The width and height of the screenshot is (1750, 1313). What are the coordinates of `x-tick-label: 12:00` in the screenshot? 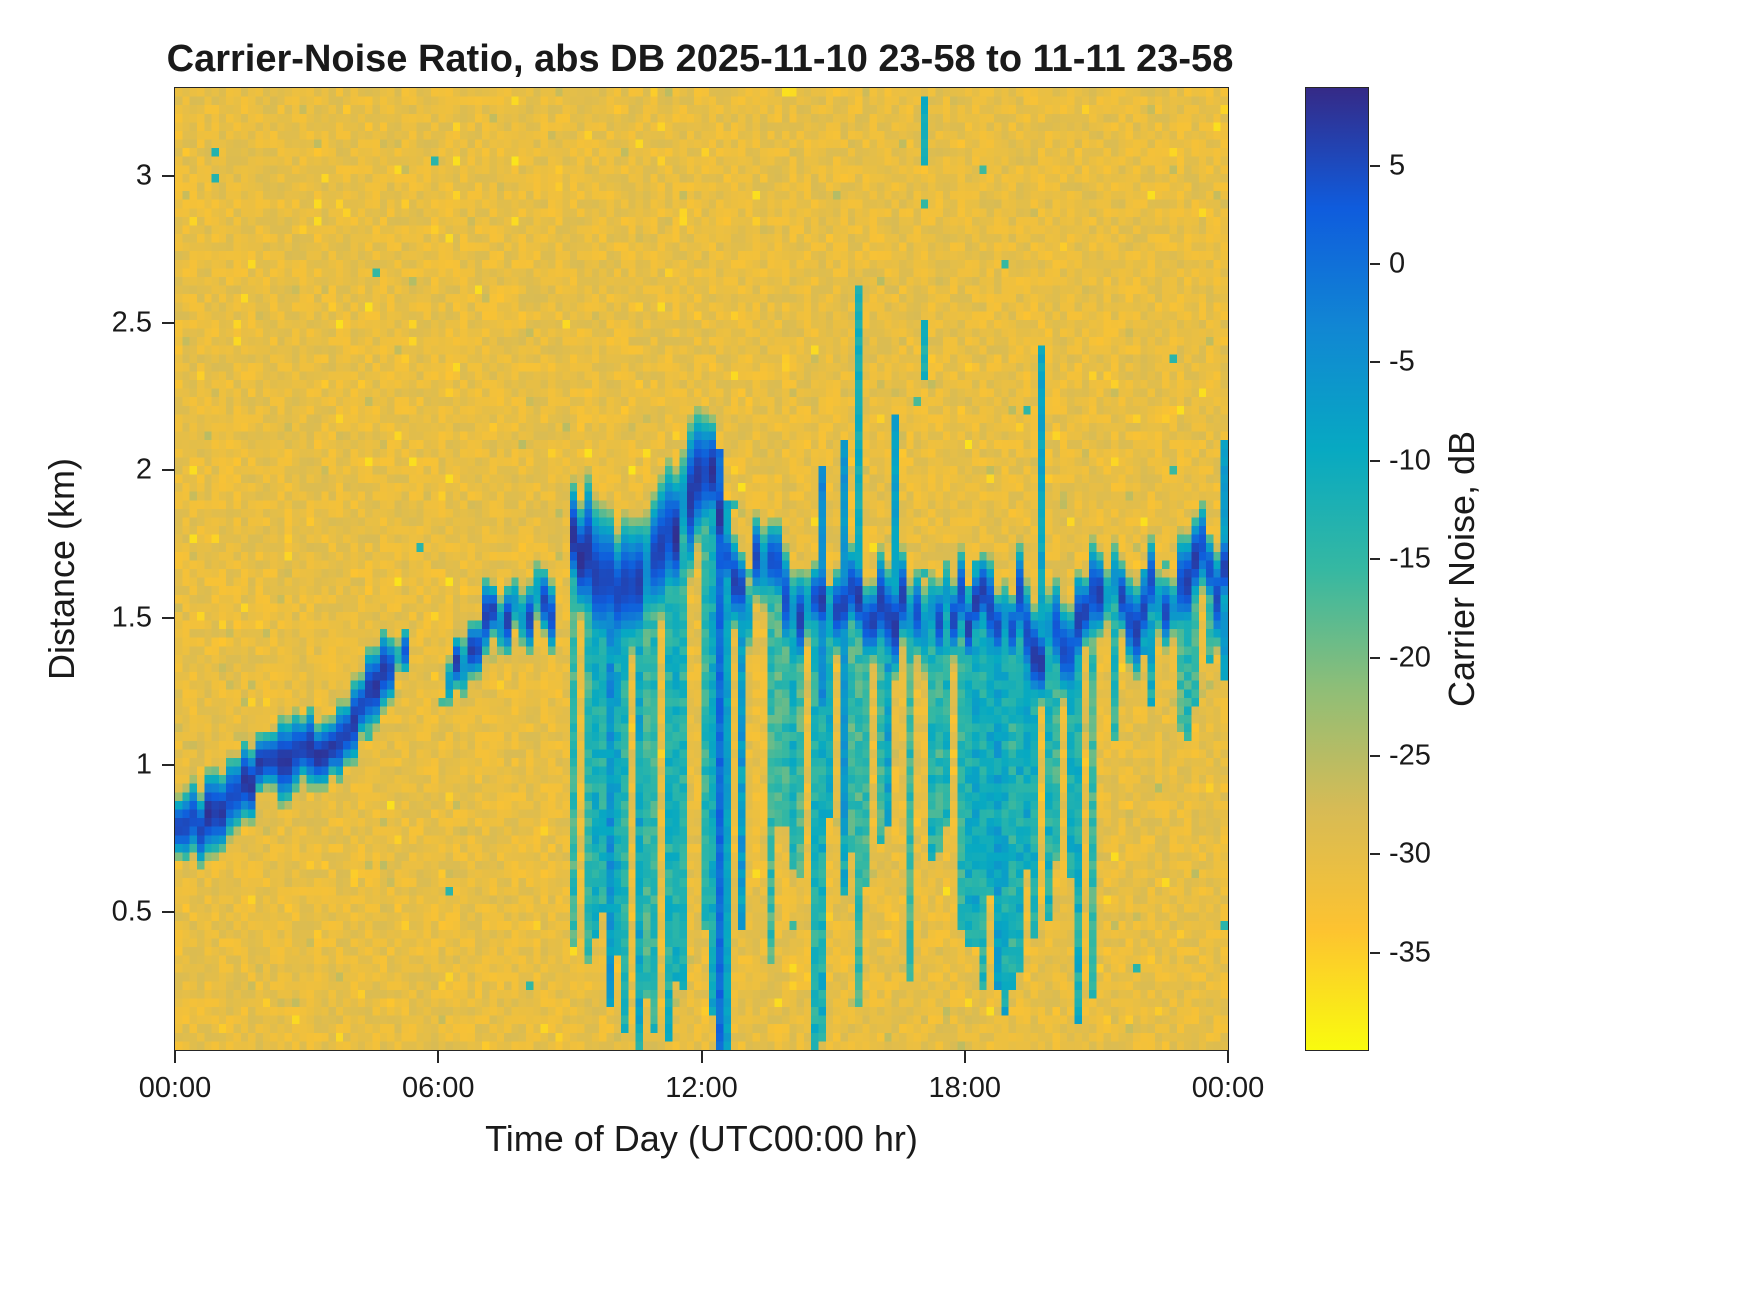 It's located at (701, 1088).